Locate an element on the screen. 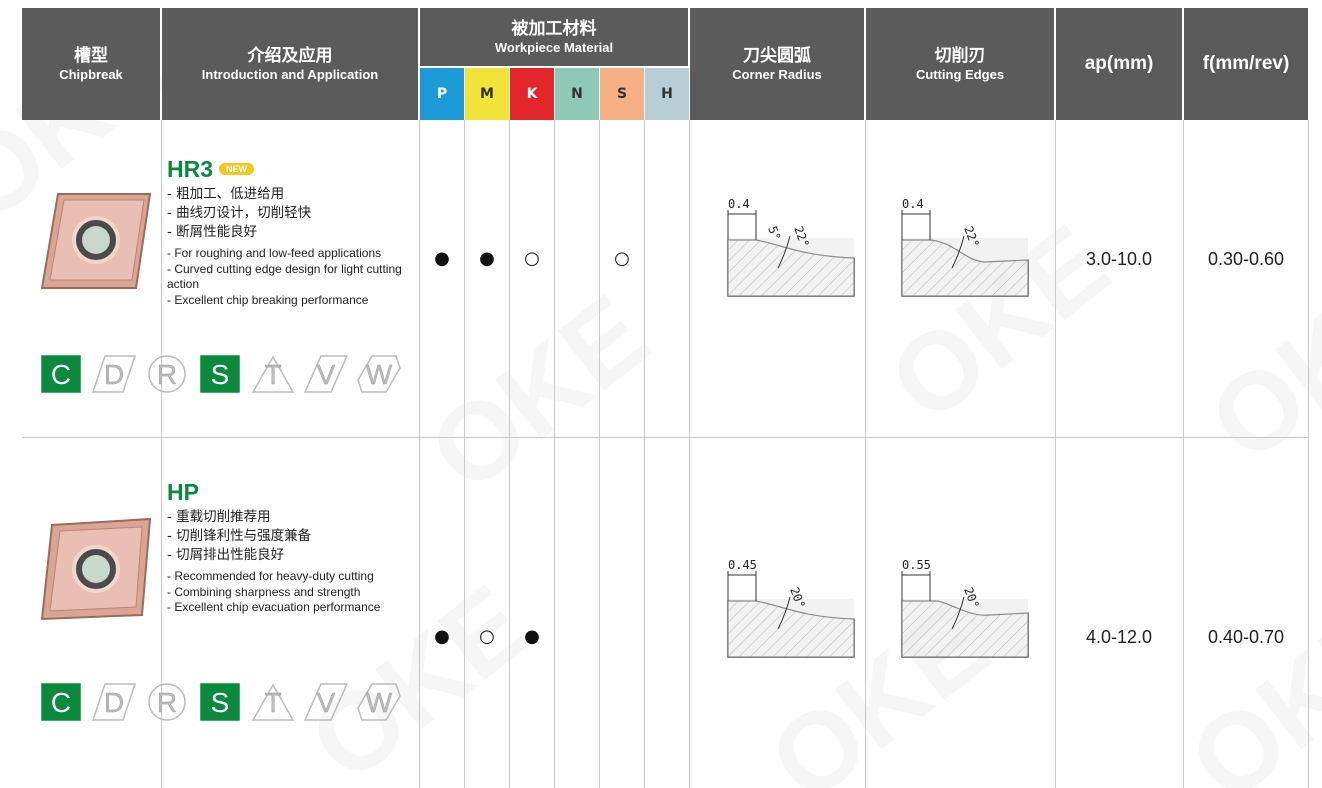 This screenshot has width=1322, height=788. zh-line: - 粗加工、低进给用 is located at coordinates (226, 194).